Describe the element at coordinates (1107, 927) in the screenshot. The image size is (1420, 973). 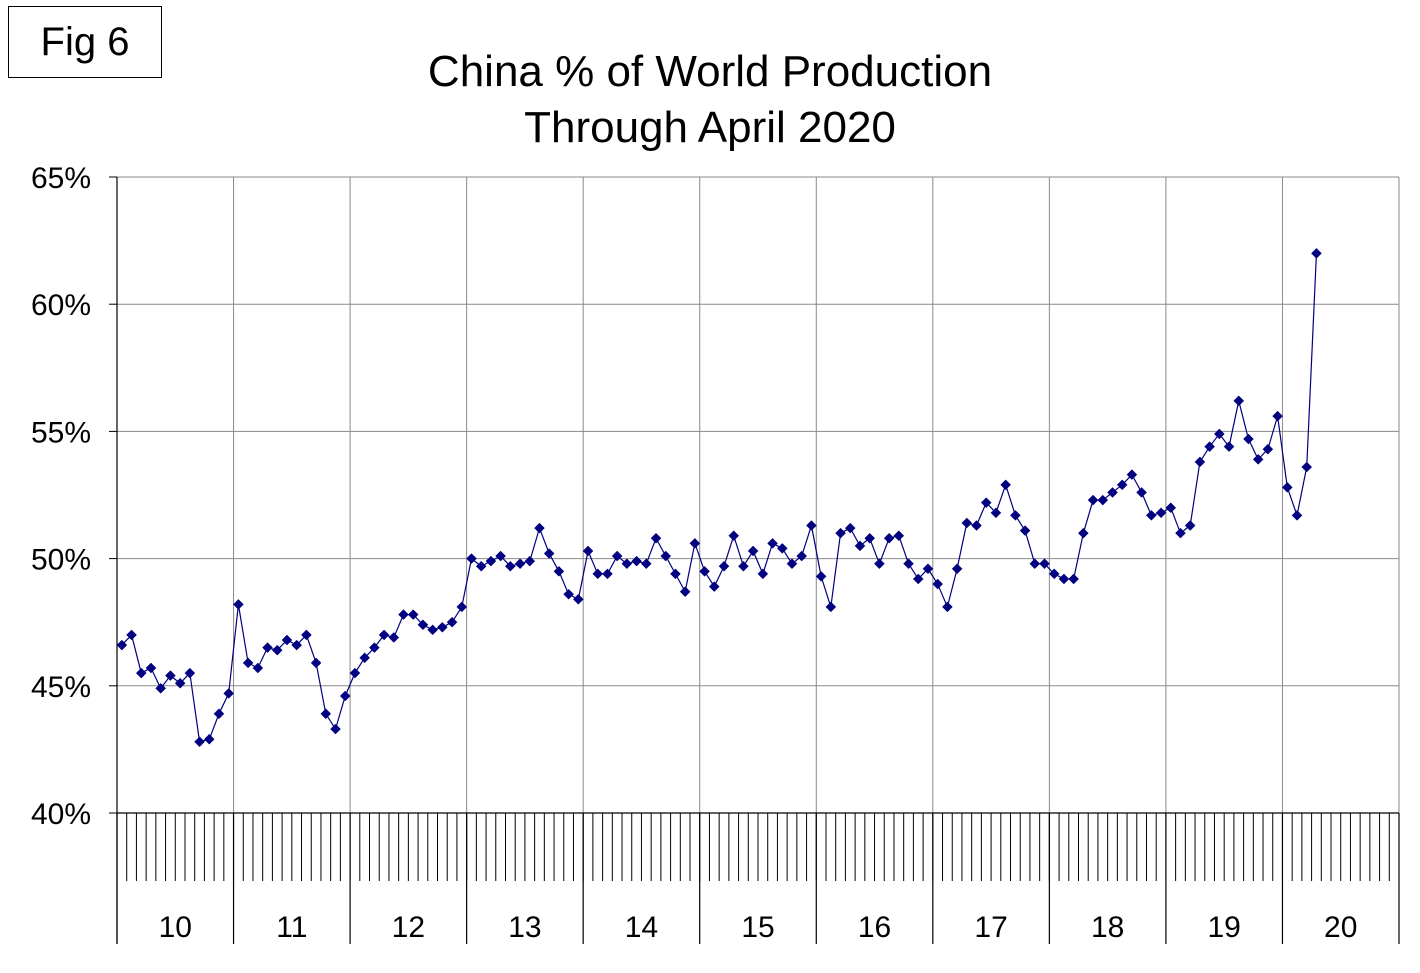
I see `x-tick-label: 18` at that location.